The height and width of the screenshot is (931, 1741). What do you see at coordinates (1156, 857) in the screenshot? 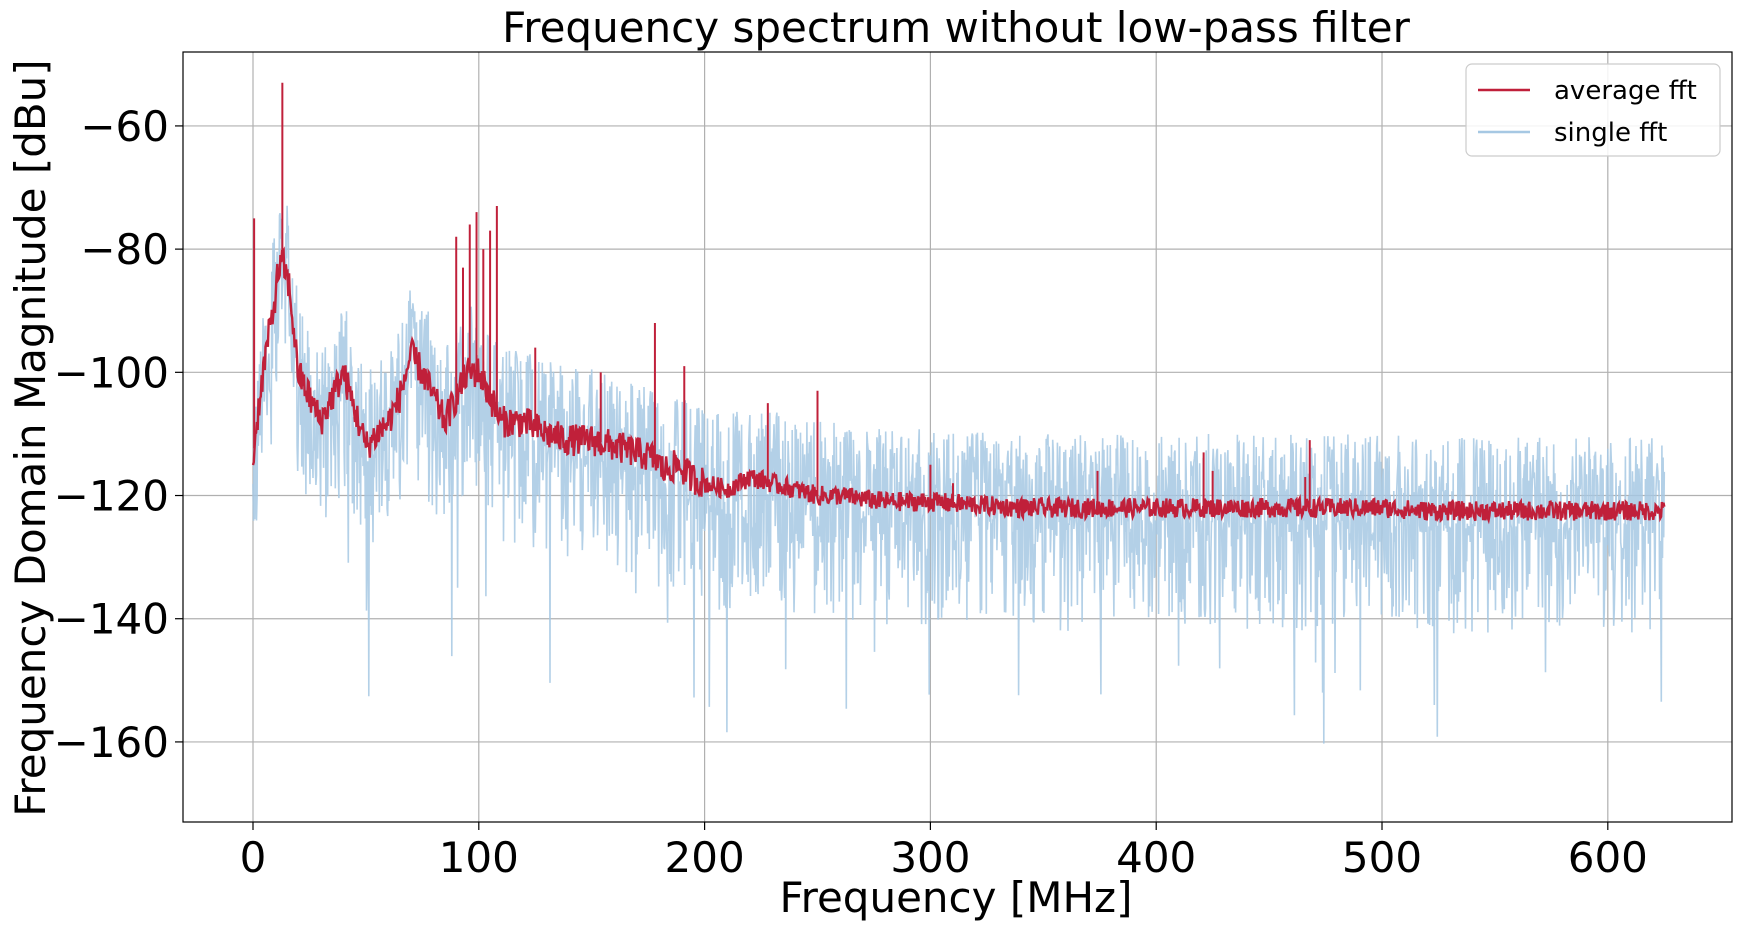
I see `x-tick-label: 400` at bounding box center [1156, 857].